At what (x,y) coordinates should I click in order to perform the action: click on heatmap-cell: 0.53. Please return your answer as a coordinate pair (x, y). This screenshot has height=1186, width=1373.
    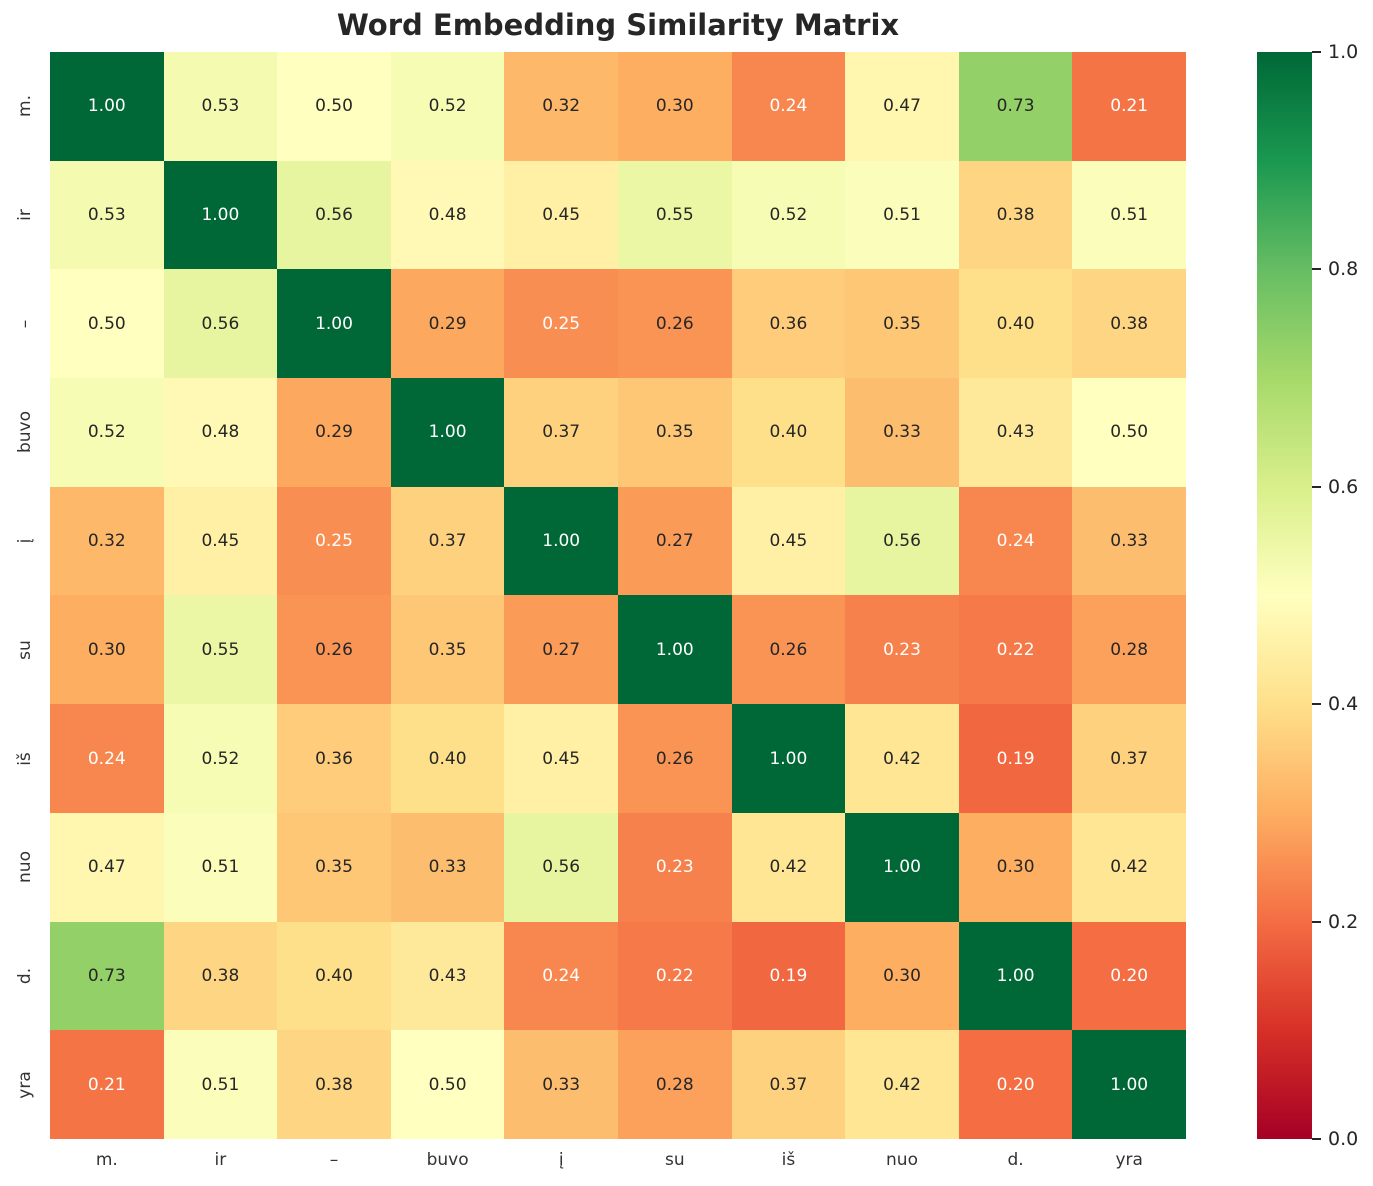
    Looking at the image, I should click on (107, 215).